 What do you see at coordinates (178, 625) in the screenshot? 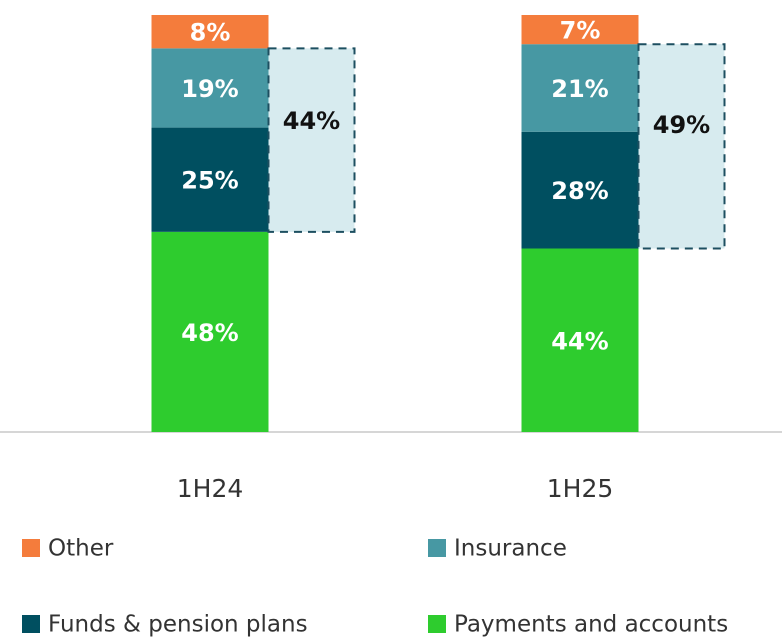
I see `legend-label: Funds & pension plans` at bounding box center [178, 625].